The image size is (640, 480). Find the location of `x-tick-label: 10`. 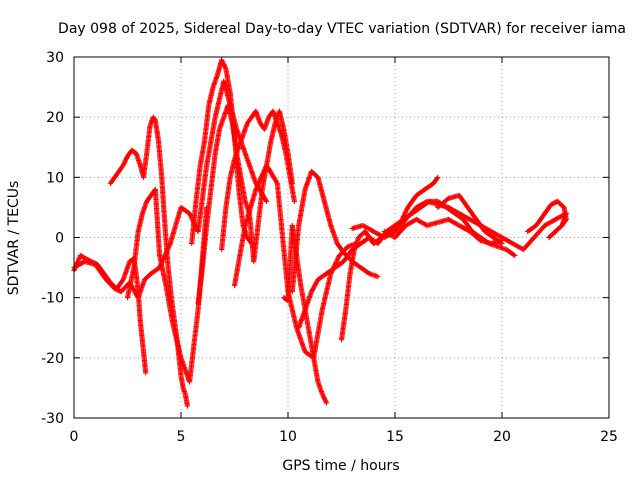

x-tick-label: 10 is located at coordinates (288, 437).